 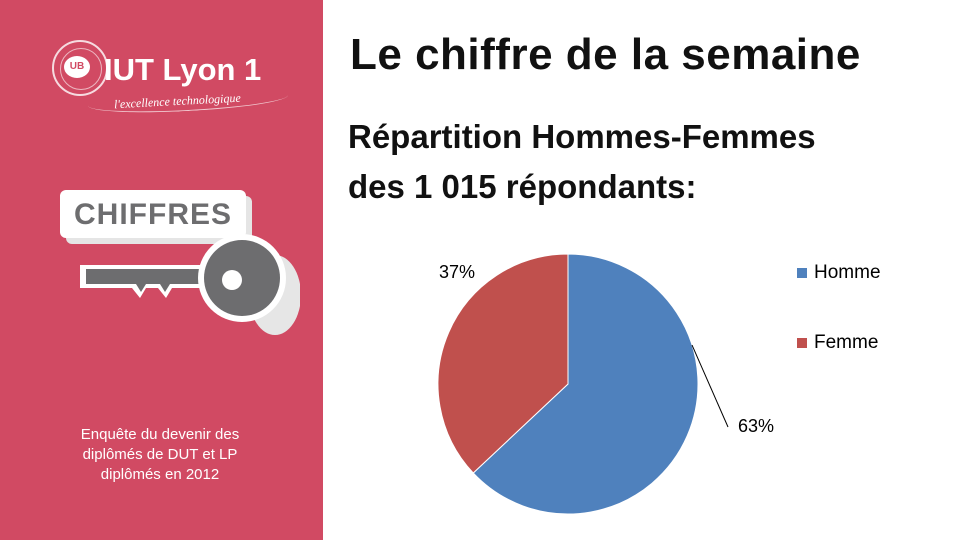 I want to click on chiffres-key-badge: CHIFFRES, so click(x=180, y=265).